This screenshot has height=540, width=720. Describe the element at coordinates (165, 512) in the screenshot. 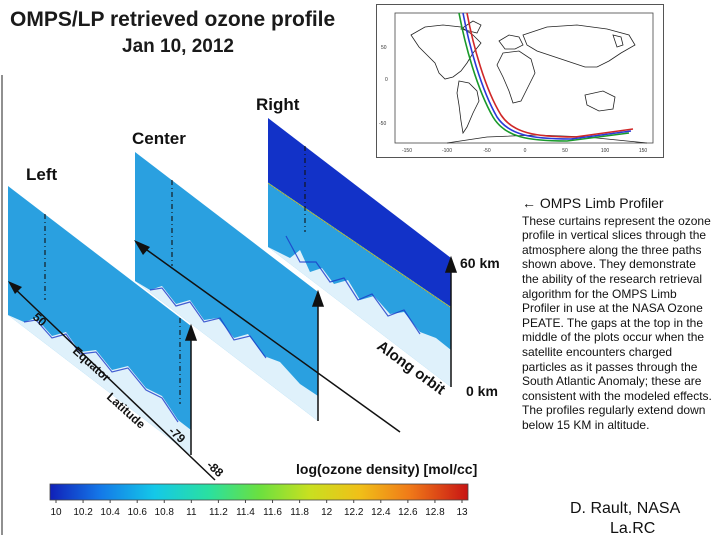

I see `colorbar-tick-label: 10.8` at that location.